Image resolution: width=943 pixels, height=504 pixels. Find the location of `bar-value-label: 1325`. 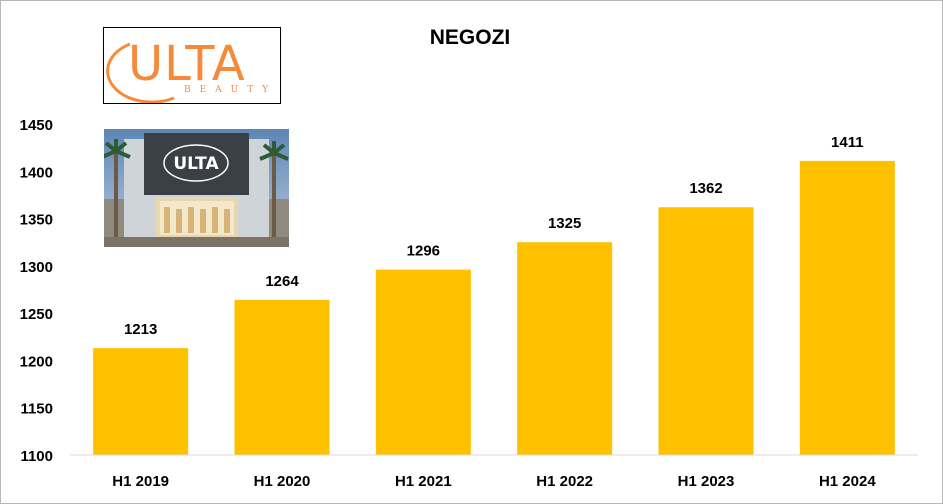

bar-value-label: 1325 is located at coordinates (564, 223).